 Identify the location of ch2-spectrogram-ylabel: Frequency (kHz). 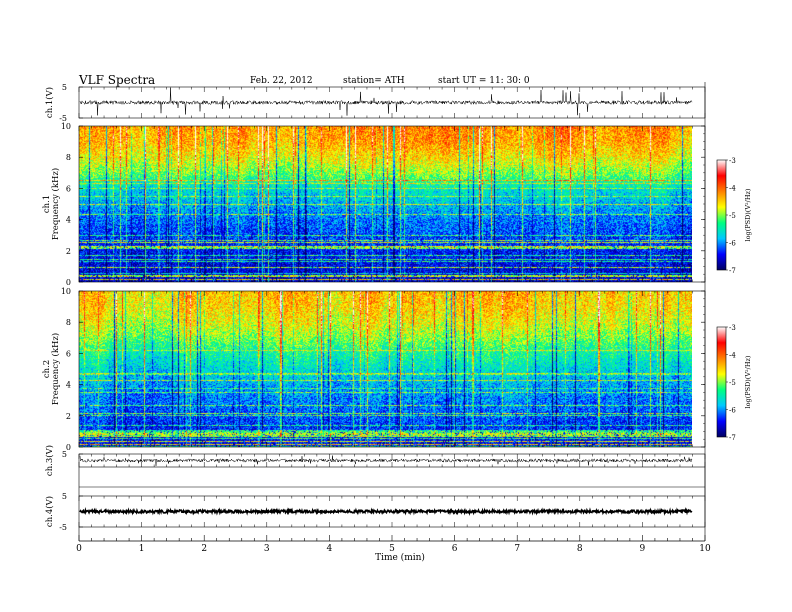
(55, 369).